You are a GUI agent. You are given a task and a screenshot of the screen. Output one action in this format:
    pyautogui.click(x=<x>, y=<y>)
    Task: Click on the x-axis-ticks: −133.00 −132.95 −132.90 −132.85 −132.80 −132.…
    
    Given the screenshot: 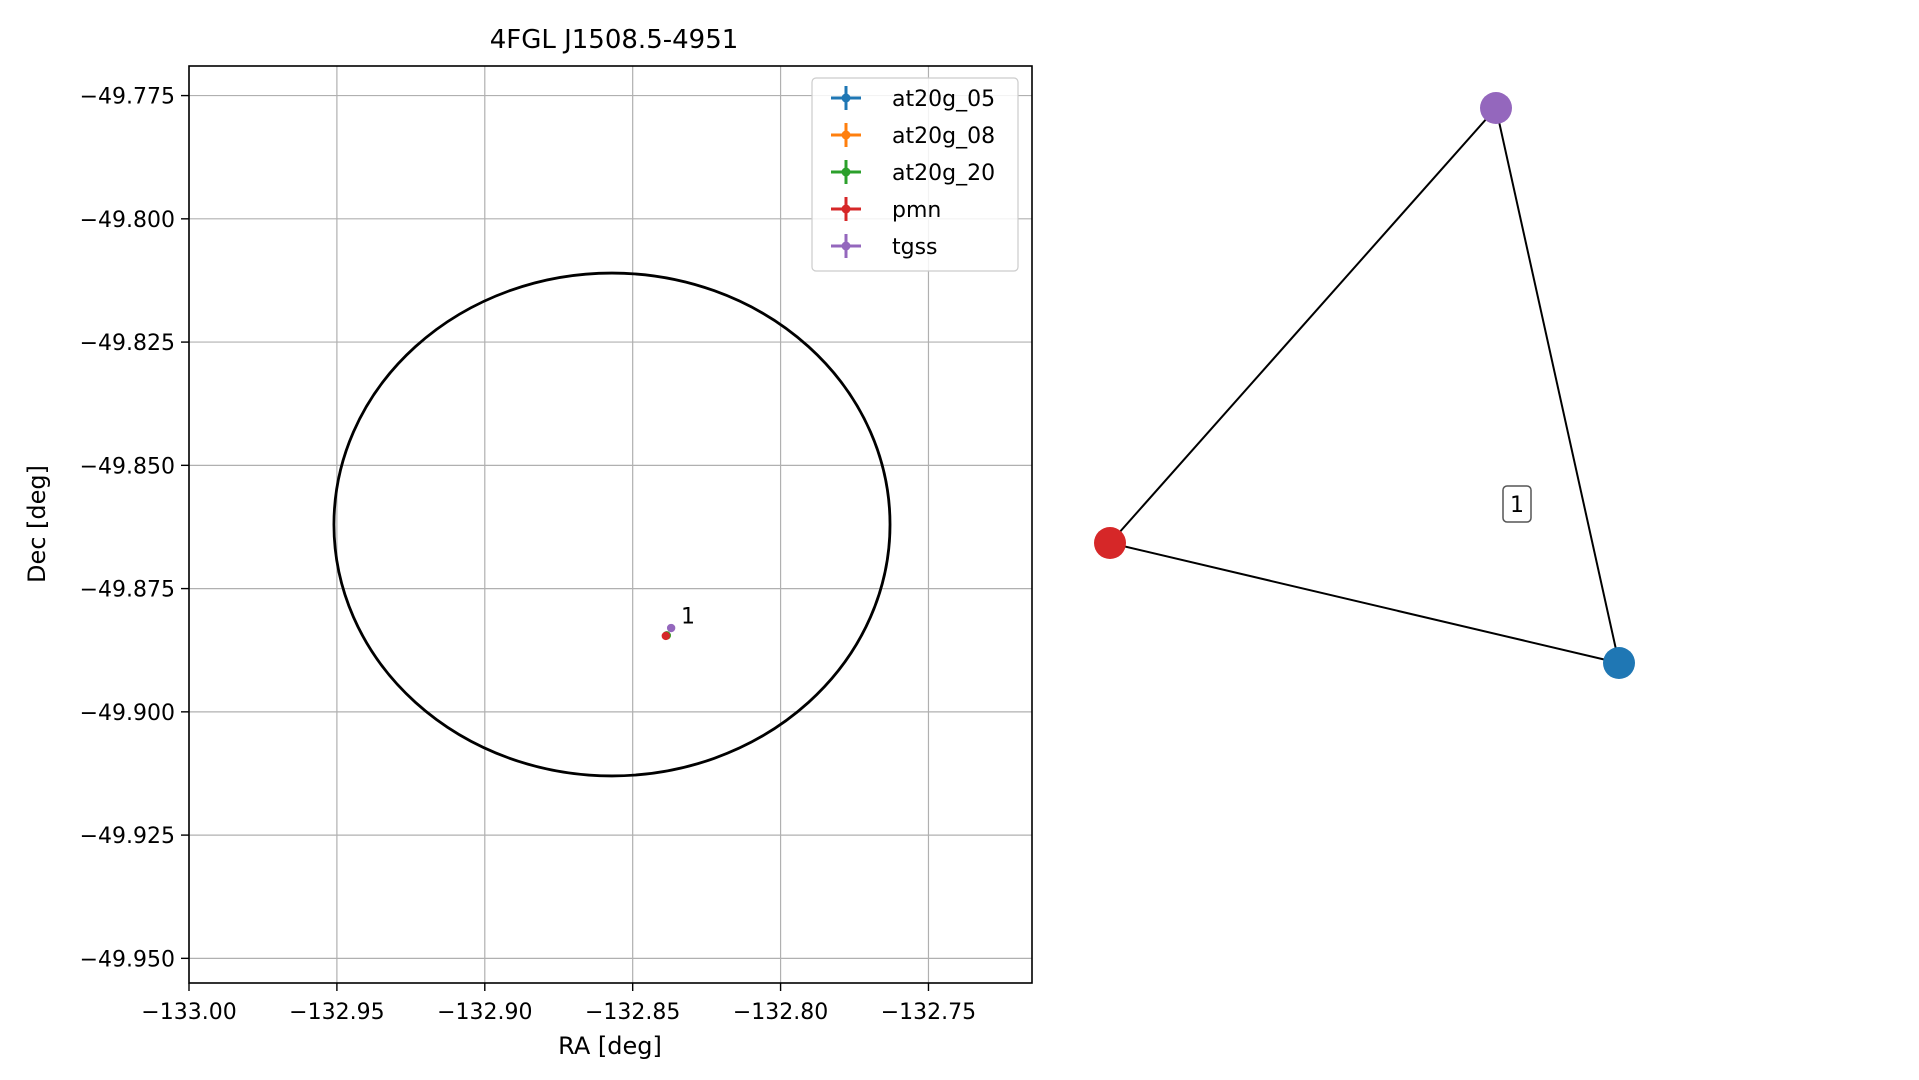 What is the action you would take?
    pyautogui.click(x=558, y=1004)
    